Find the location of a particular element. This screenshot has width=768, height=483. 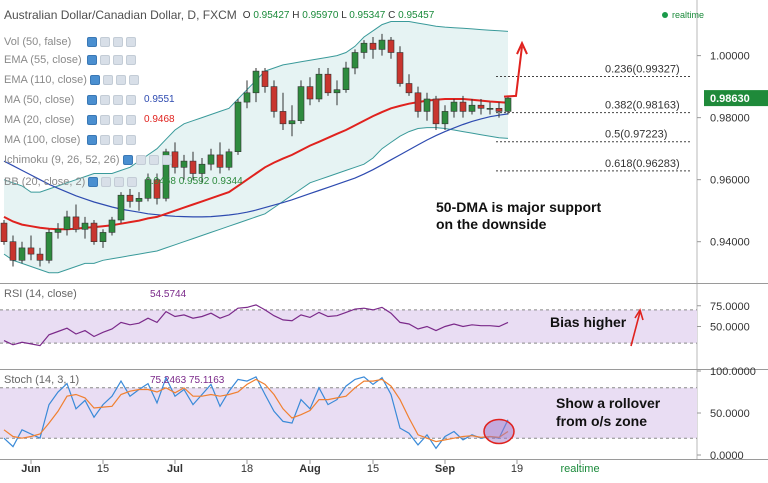

indicator-row: Vol (50, false) is located at coordinates (70, 41).